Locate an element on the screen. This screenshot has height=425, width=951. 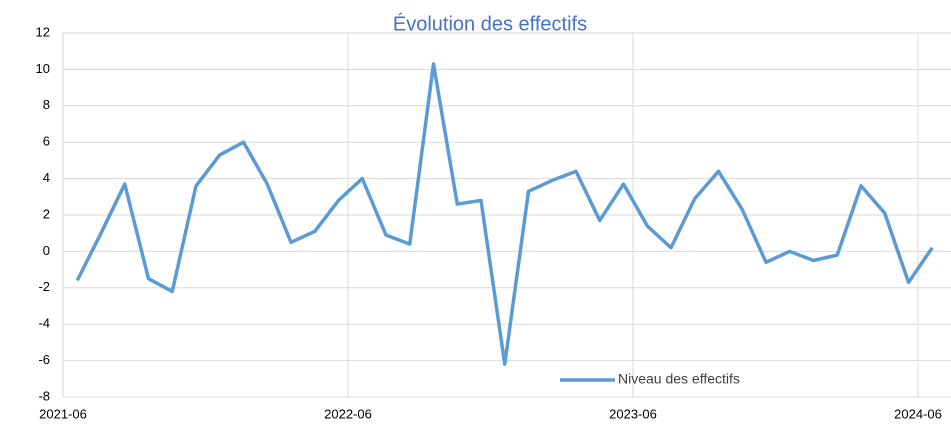
y-tick-label: -4 is located at coordinates (44, 323).